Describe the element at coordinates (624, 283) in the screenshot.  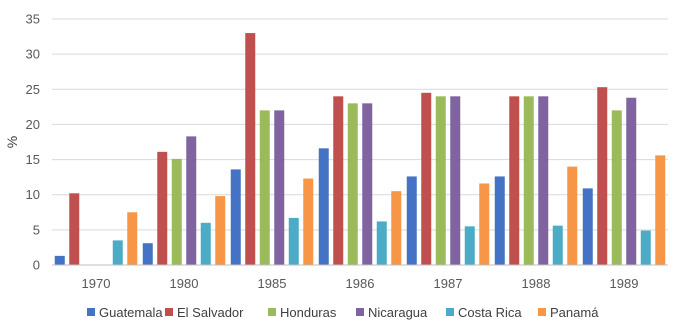
I see `x-tick-label: 1989` at that location.